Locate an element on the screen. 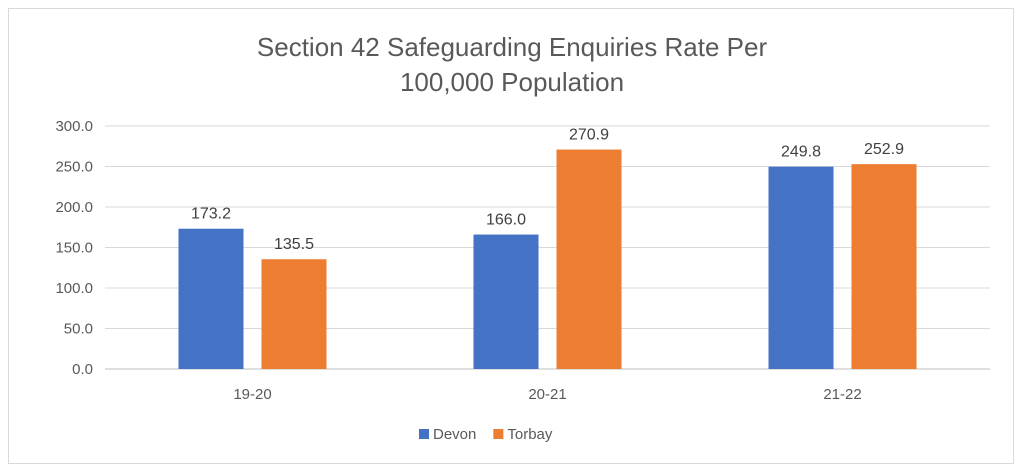 The image size is (1024, 473). data-label: 135.5 is located at coordinates (294, 244).